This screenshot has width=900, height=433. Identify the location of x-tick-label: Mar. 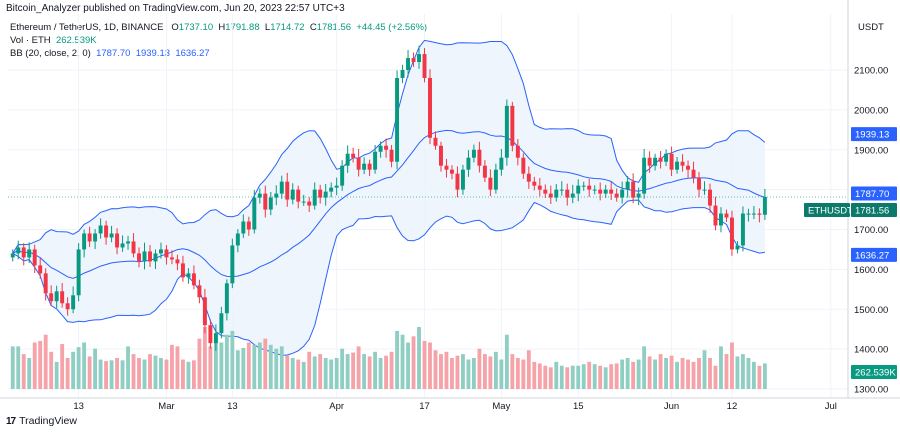
(166, 406).